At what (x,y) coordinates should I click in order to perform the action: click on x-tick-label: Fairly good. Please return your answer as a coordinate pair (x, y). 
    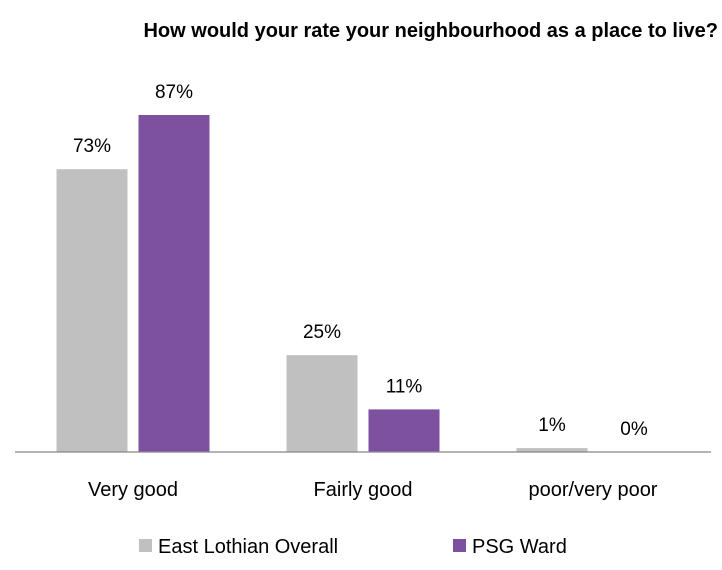
    Looking at the image, I should click on (363, 490).